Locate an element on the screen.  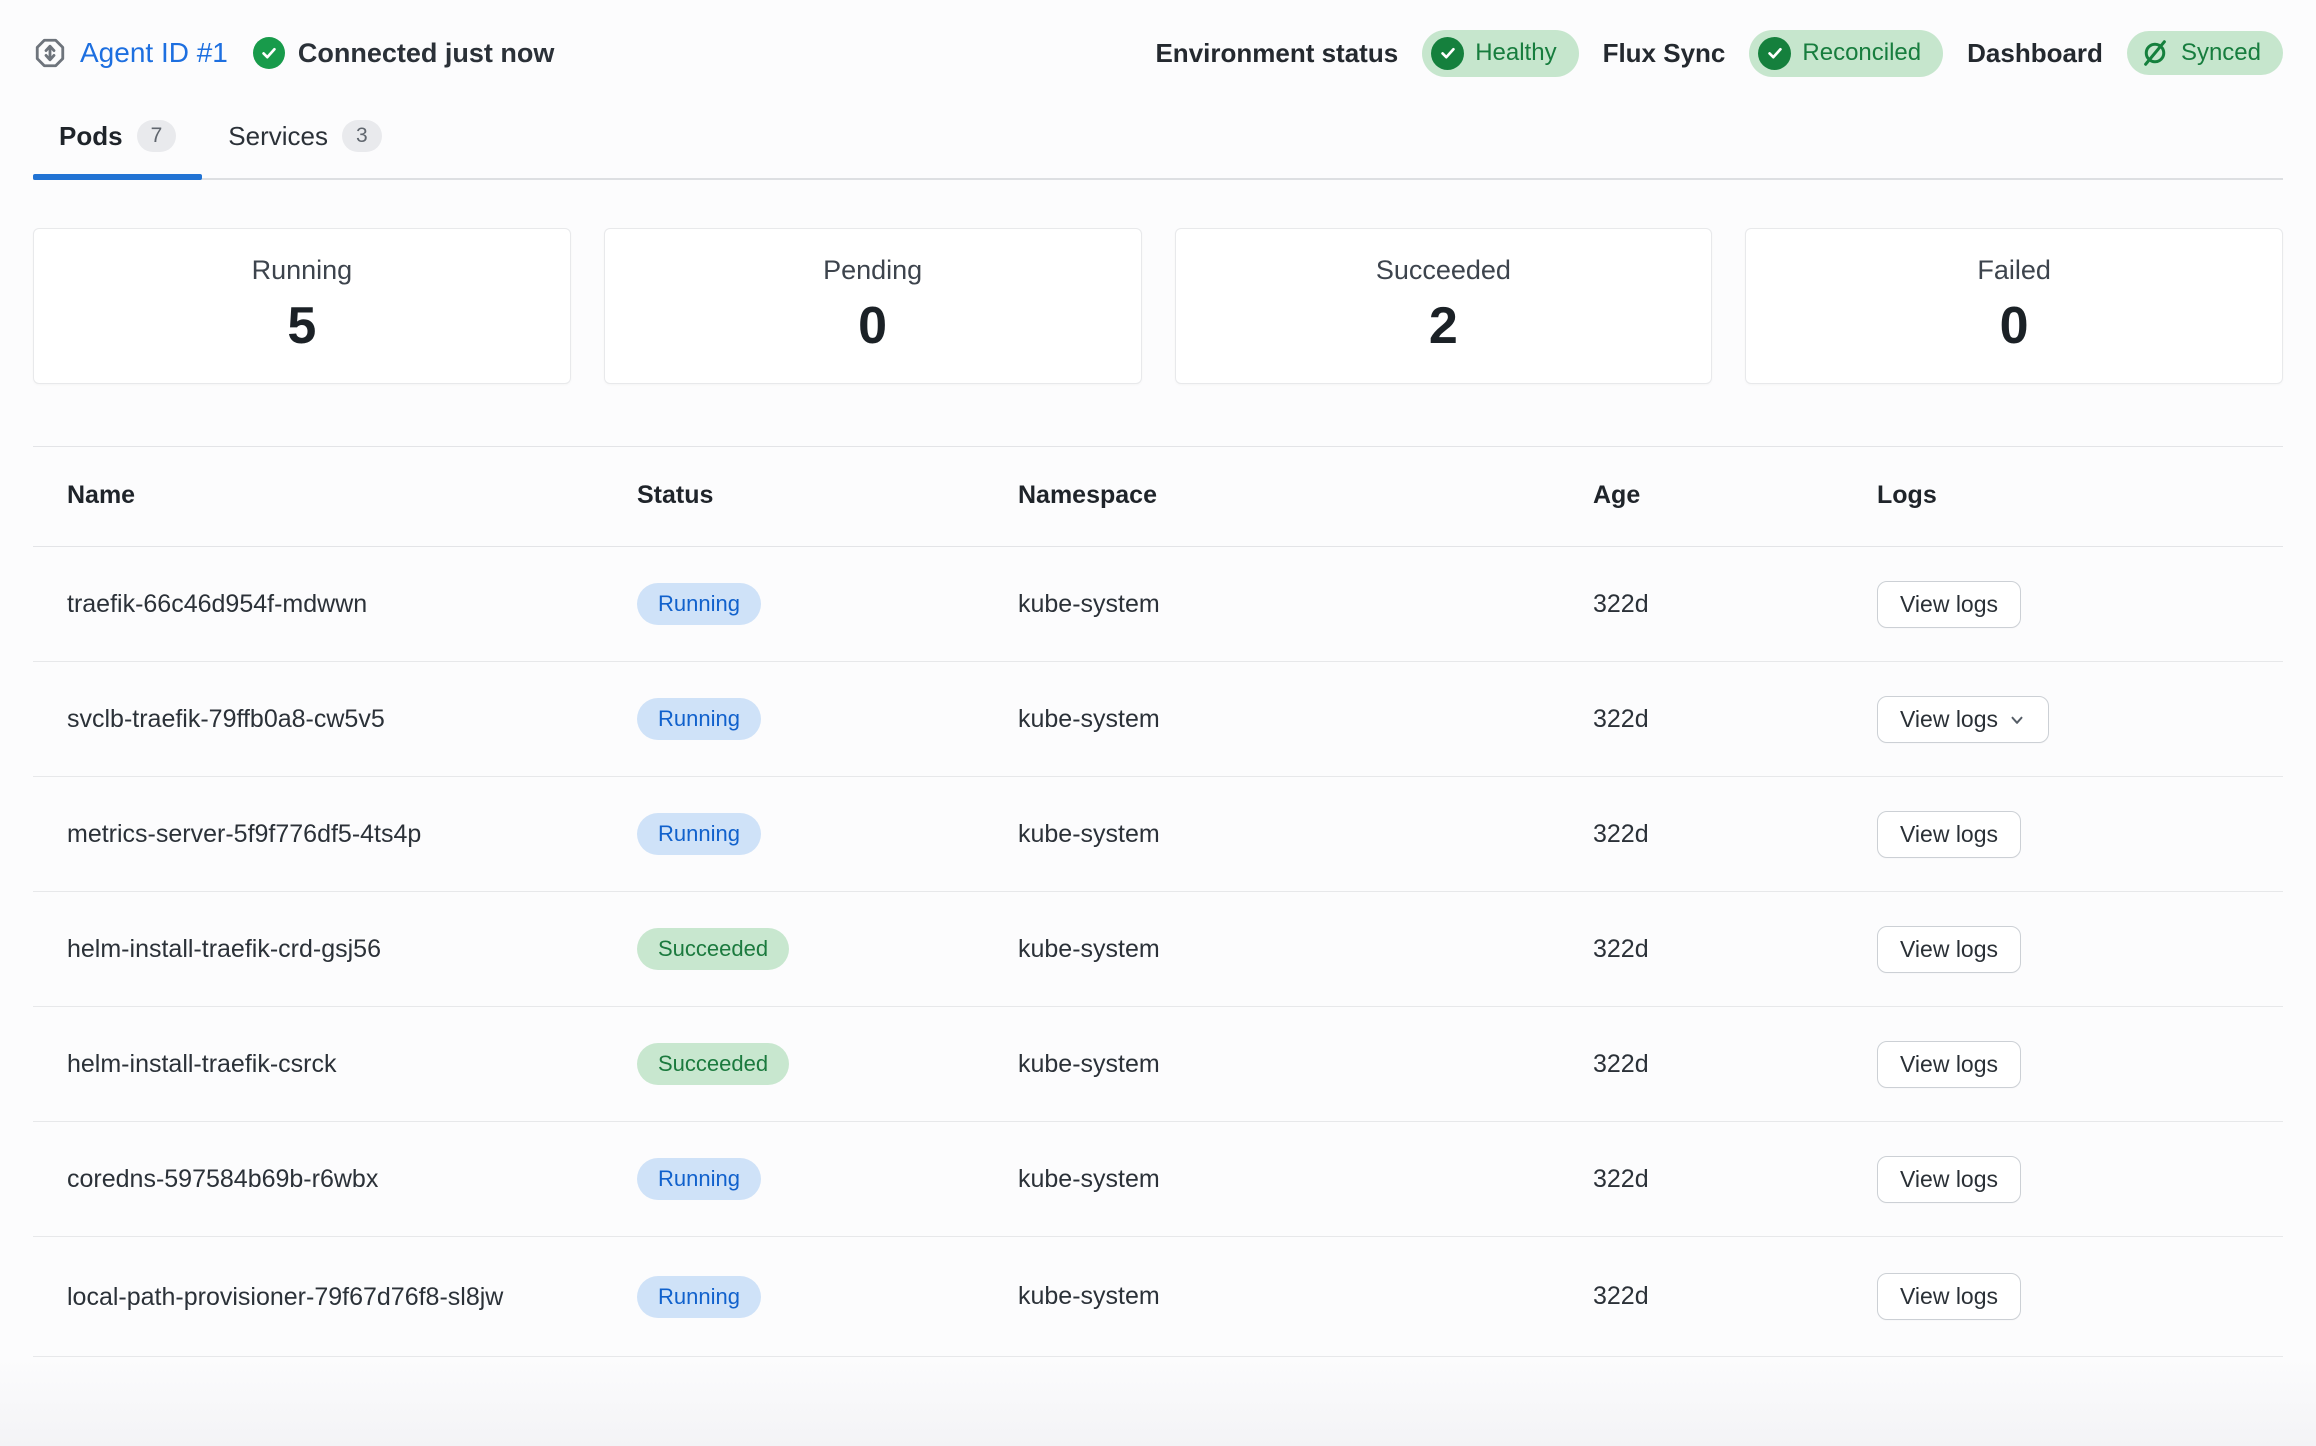
flux-sync-badge: Reconciled is located at coordinates (1846, 53).